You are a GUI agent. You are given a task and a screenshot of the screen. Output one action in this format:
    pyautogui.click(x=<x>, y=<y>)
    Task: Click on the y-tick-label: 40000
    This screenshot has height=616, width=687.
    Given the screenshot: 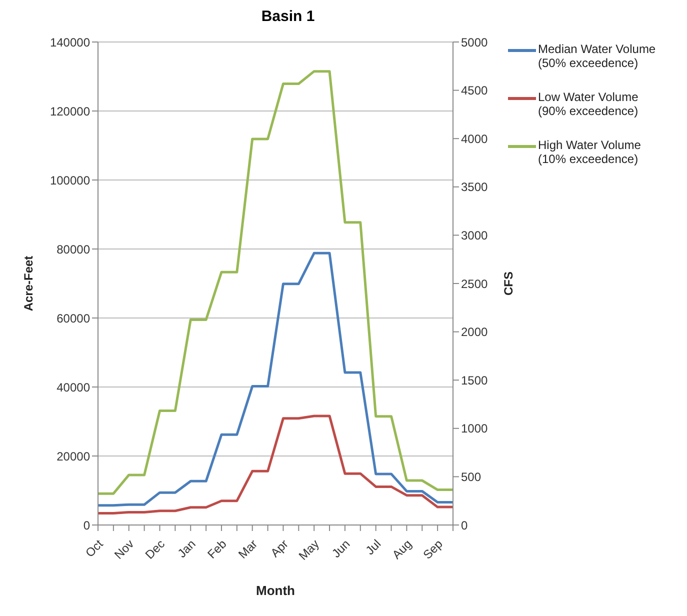 What is the action you would take?
    pyautogui.click(x=73, y=387)
    